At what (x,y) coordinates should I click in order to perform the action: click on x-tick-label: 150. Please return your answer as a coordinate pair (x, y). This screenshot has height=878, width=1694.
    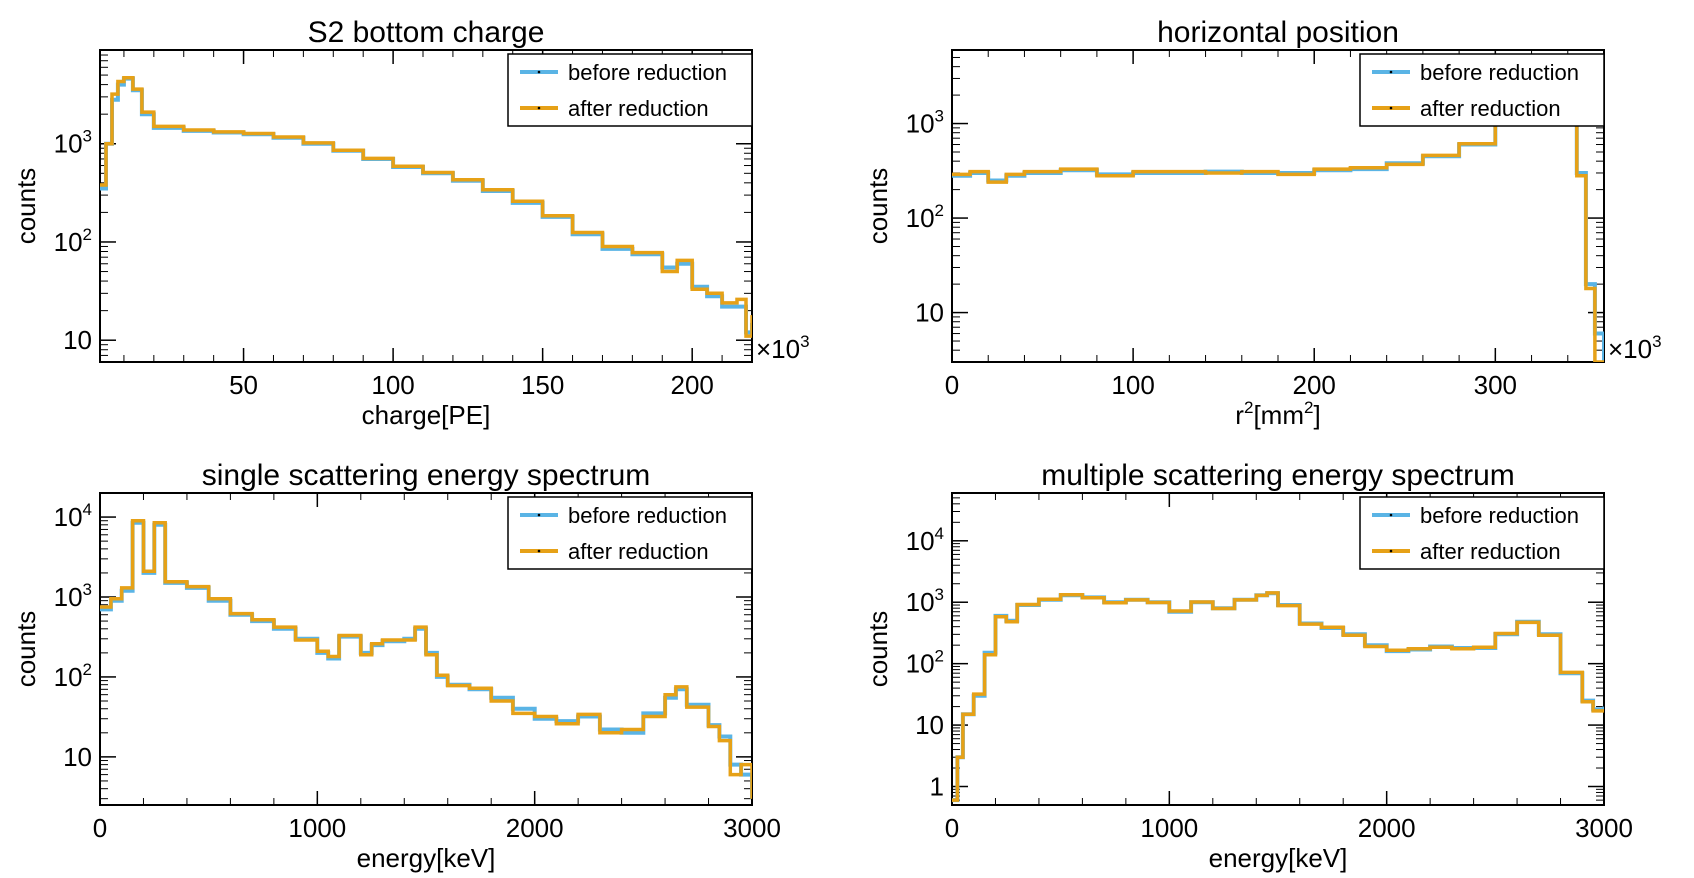
    Looking at the image, I should click on (542, 385).